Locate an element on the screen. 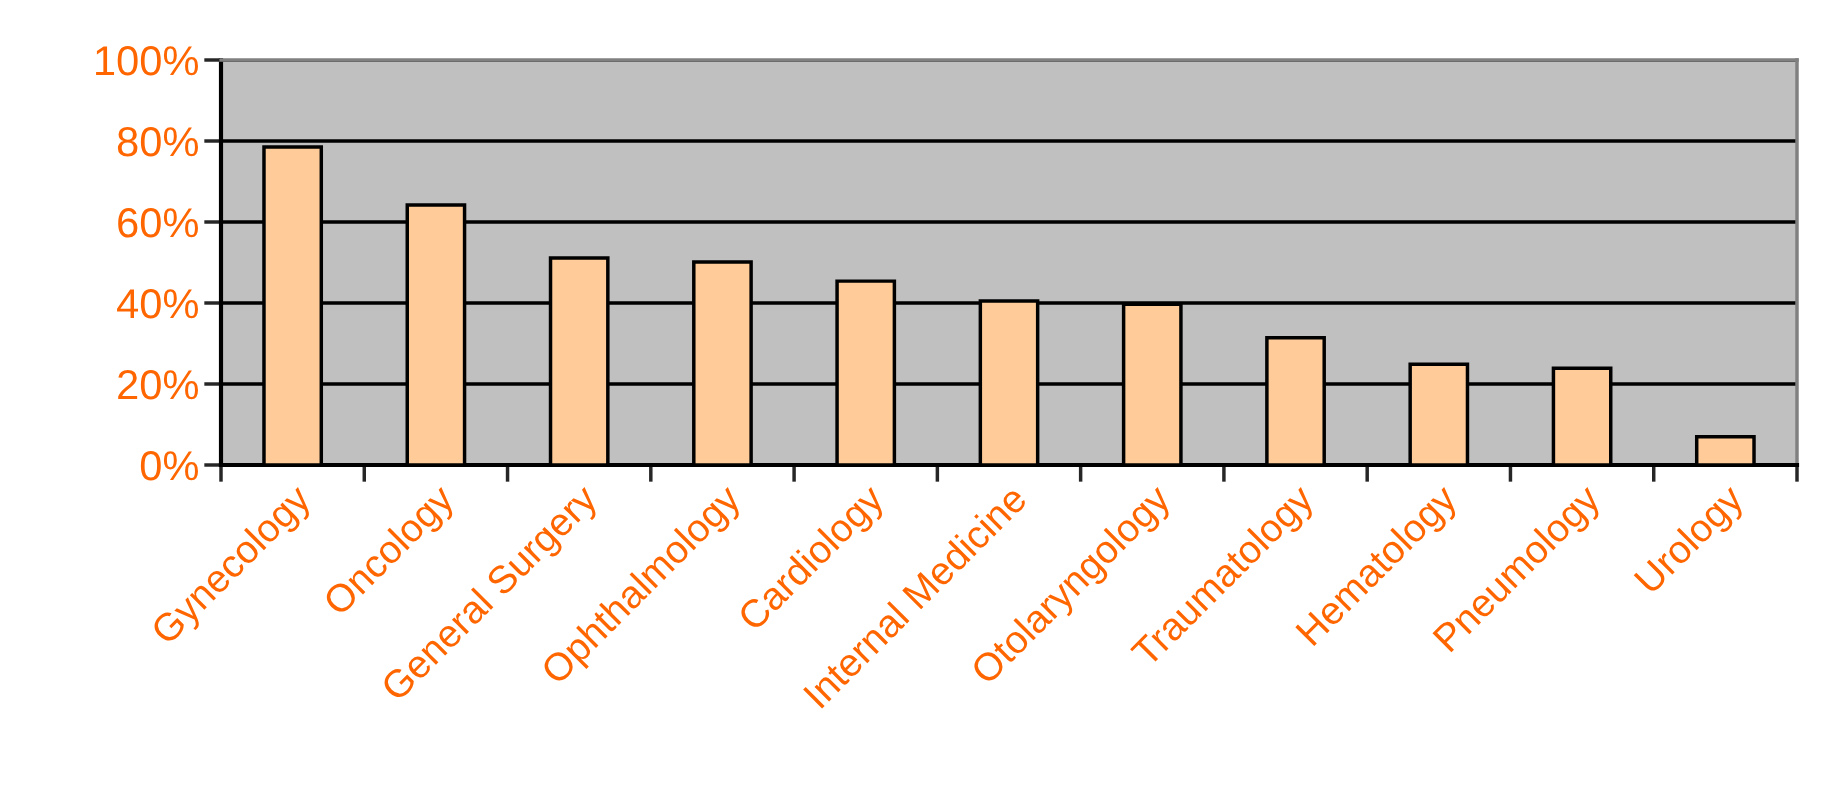 The width and height of the screenshot is (1828, 800). y-tick-label: 100% is located at coordinates (147, 61).